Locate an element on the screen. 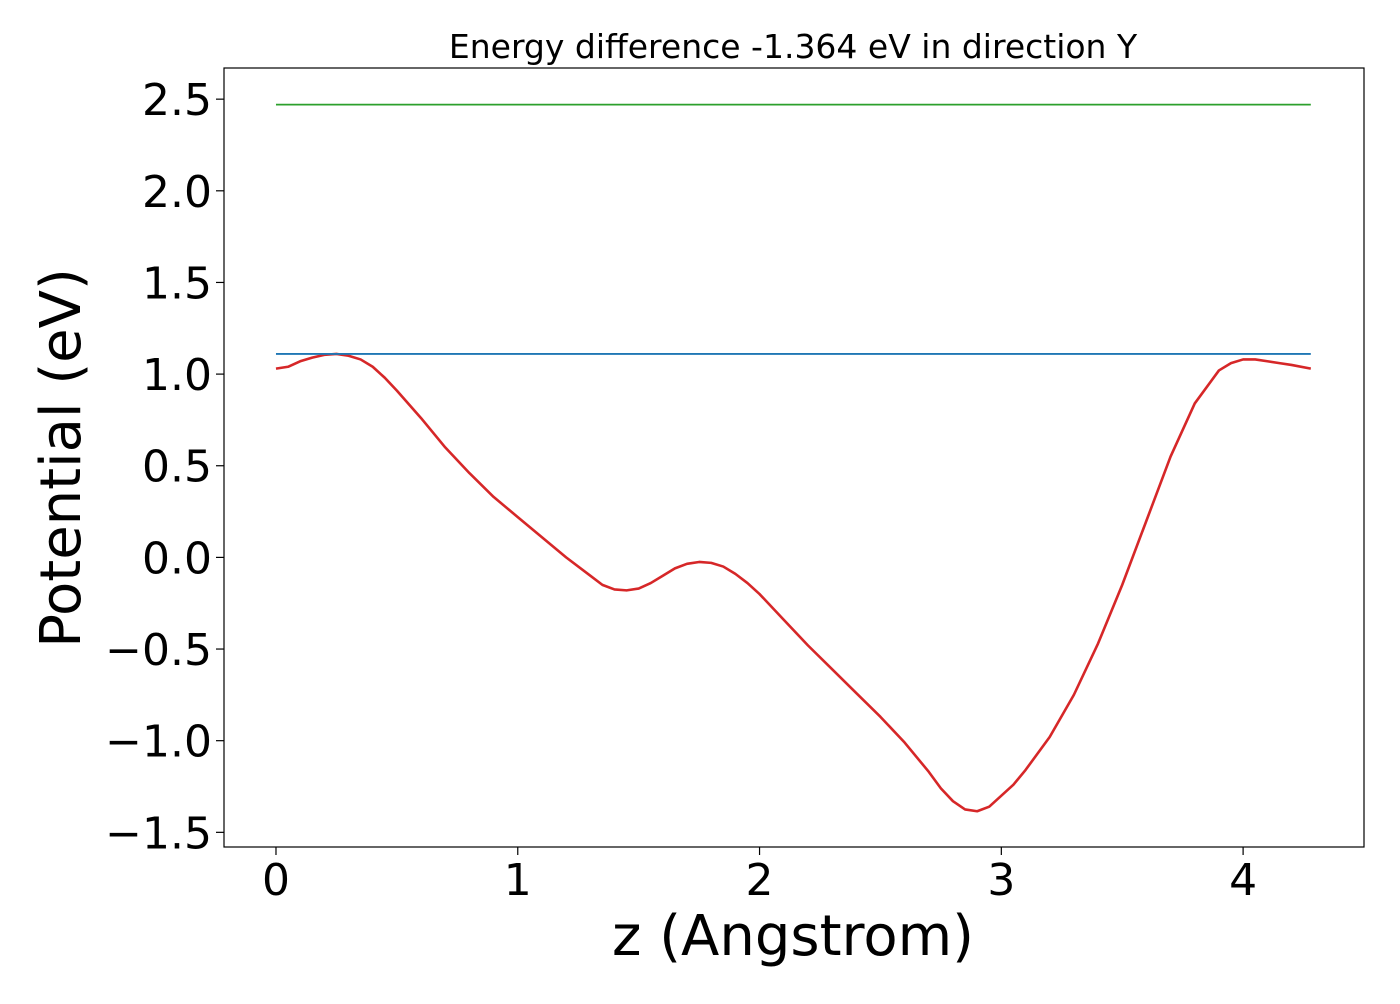 This screenshot has height=1004, width=1400. y-tick-label: 0.0 is located at coordinates (177, 558).